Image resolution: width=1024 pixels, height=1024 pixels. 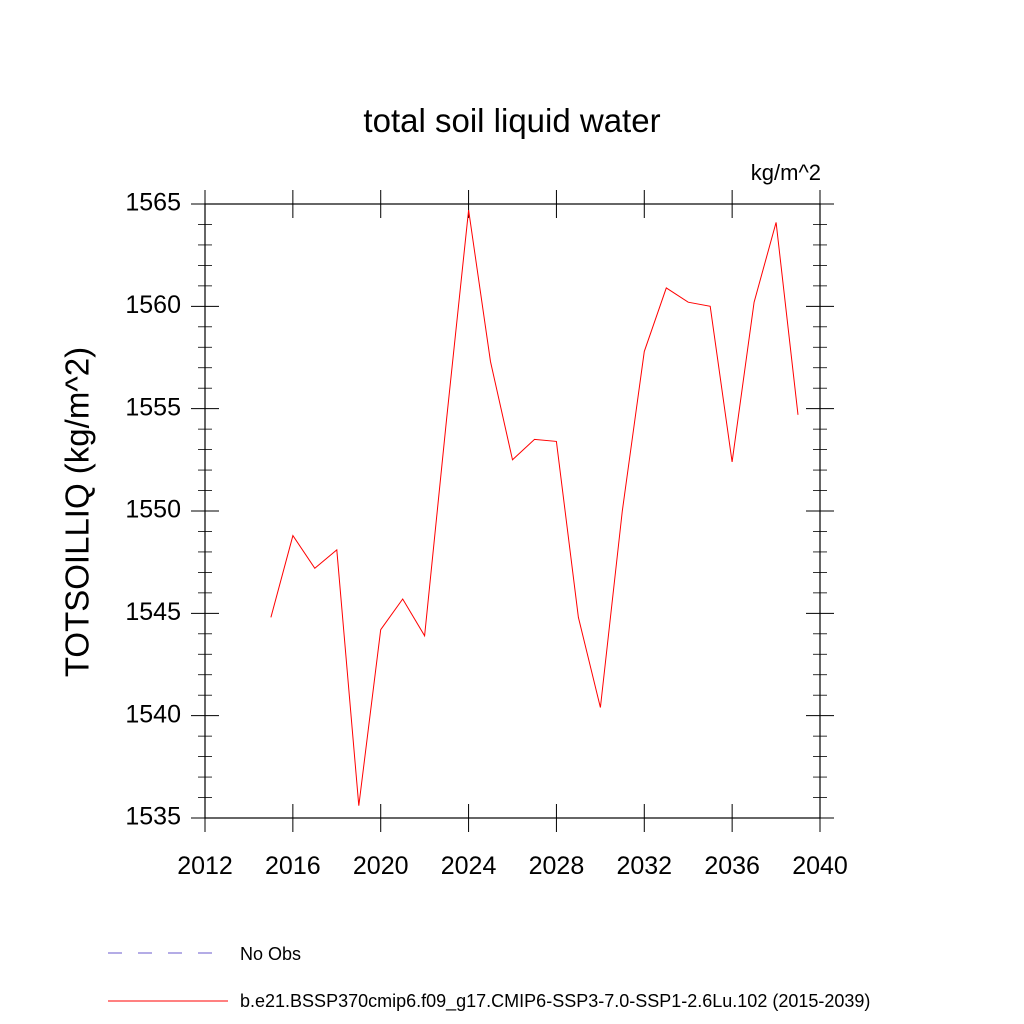 What do you see at coordinates (153, 203) in the screenshot?
I see `y-tick-label: 1565` at bounding box center [153, 203].